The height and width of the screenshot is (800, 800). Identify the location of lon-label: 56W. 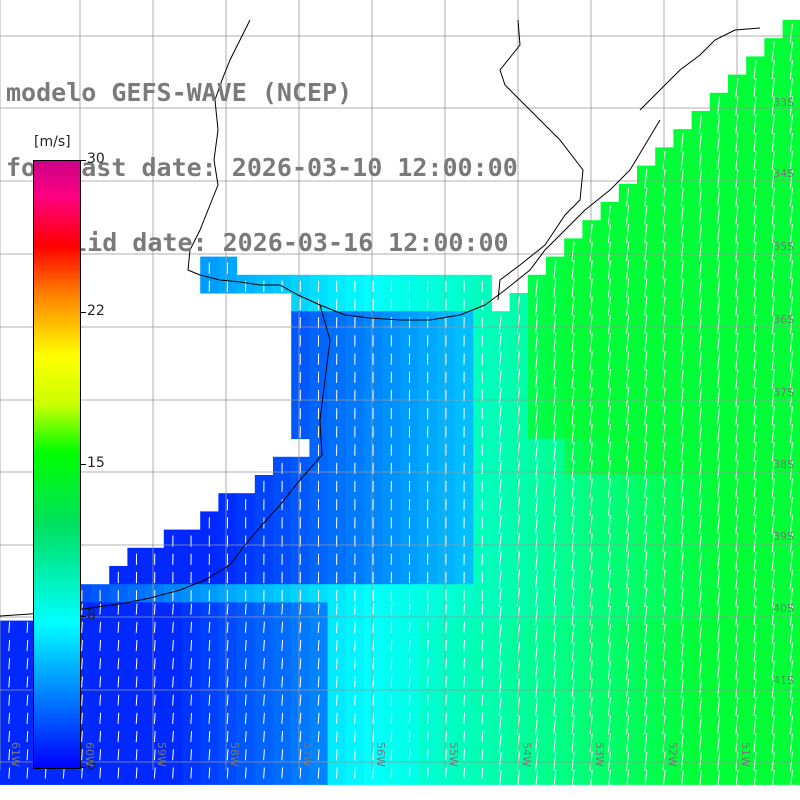
(380, 754).